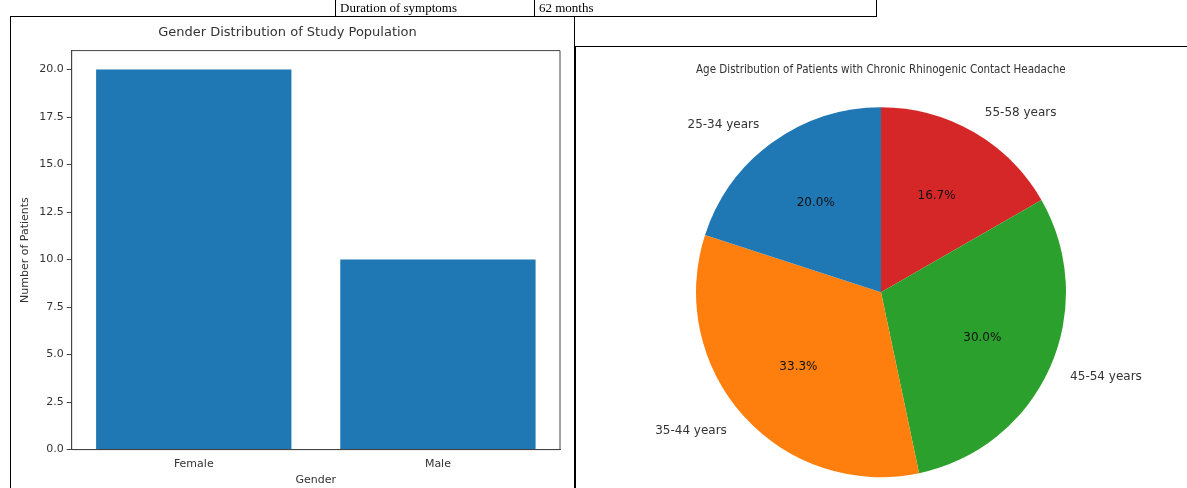 The height and width of the screenshot is (488, 1187). Describe the element at coordinates (55, 306) in the screenshot. I see `y-tick-label: 7.5` at that location.